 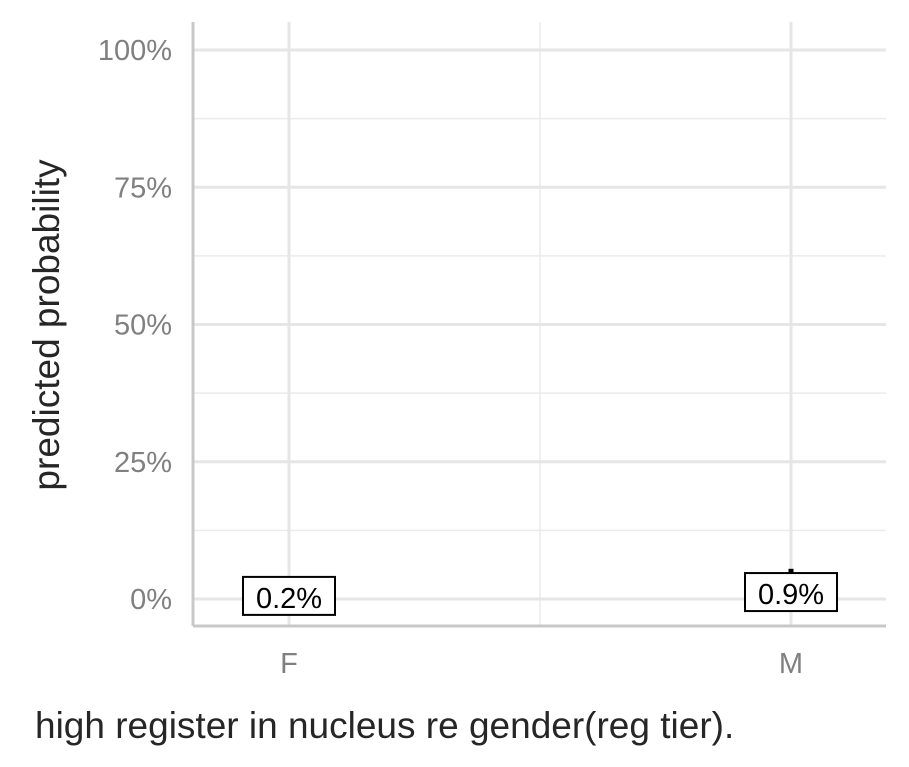 I want to click on x-tick-label: F, so click(x=289, y=664).